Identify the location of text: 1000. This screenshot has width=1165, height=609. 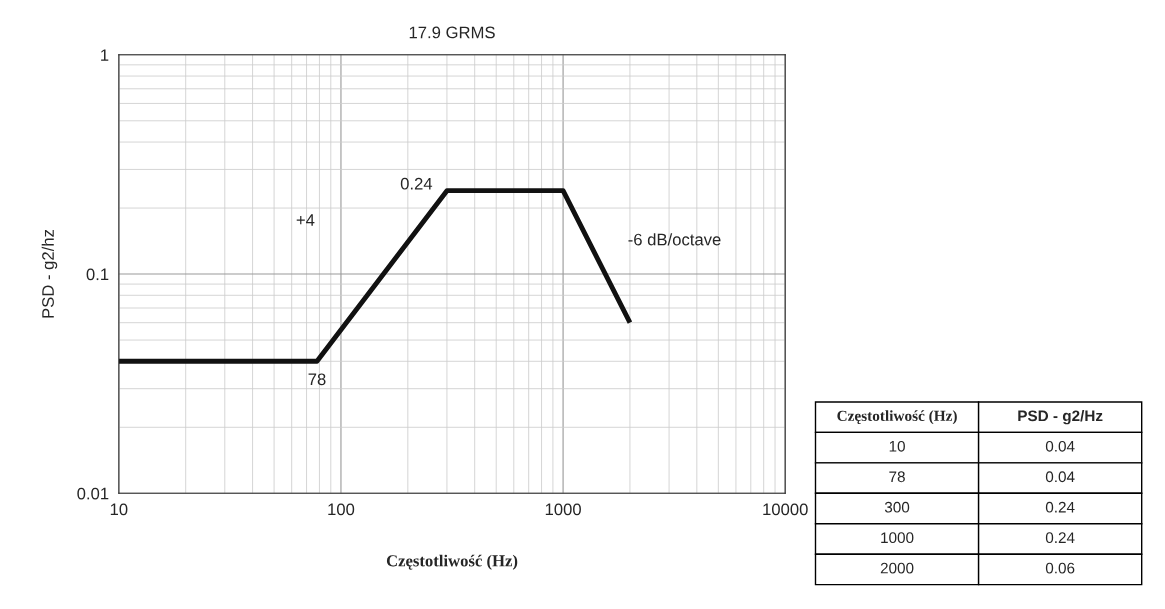
(897, 538).